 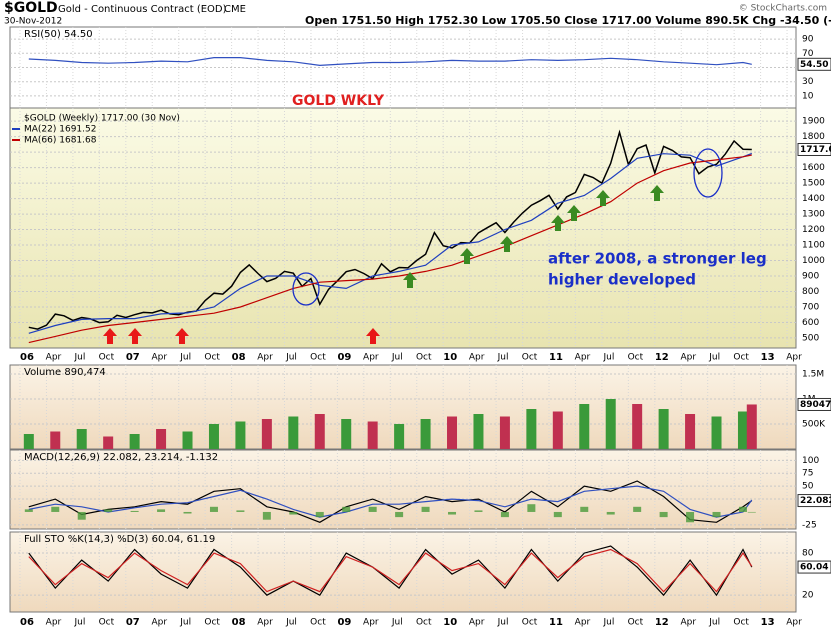 What do you see at coordinates (133, 622) in the screenshot?
I see `x-tick-label: 07` at bounding box center [133, 622].